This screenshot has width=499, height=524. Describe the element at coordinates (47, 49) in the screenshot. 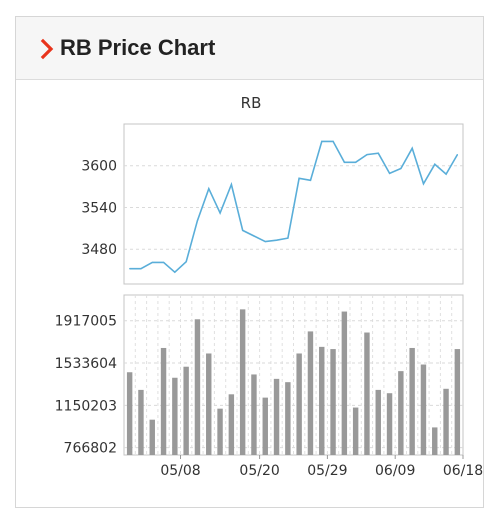

I see `chevron-right-icon` at that location.